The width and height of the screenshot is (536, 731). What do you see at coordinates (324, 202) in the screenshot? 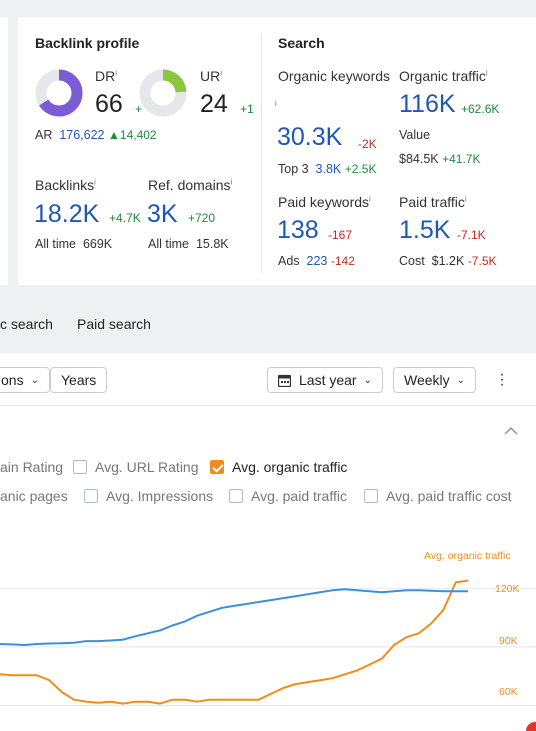
I see `paid-keywords-label: Paid keywordsi` at bounding box center [324, 202].